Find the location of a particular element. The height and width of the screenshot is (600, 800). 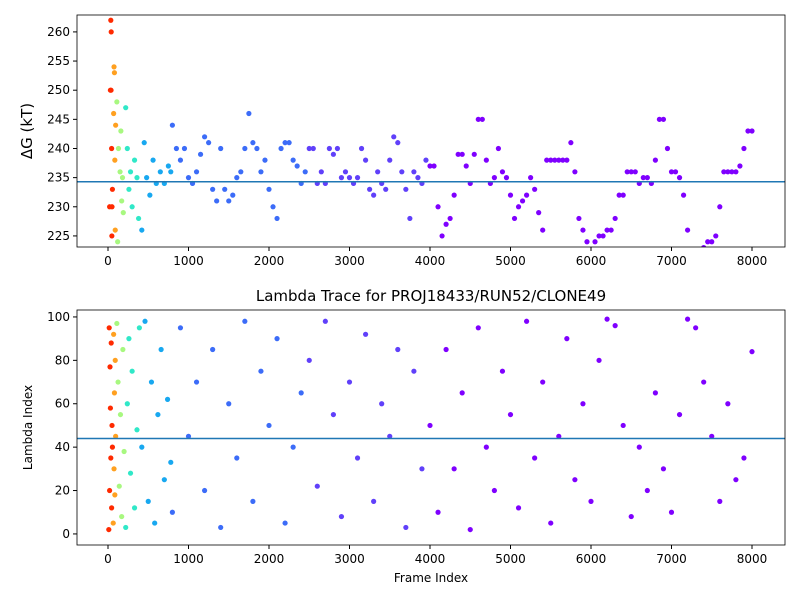

y-tick-label: 225 is located at coordinates (58, 236).